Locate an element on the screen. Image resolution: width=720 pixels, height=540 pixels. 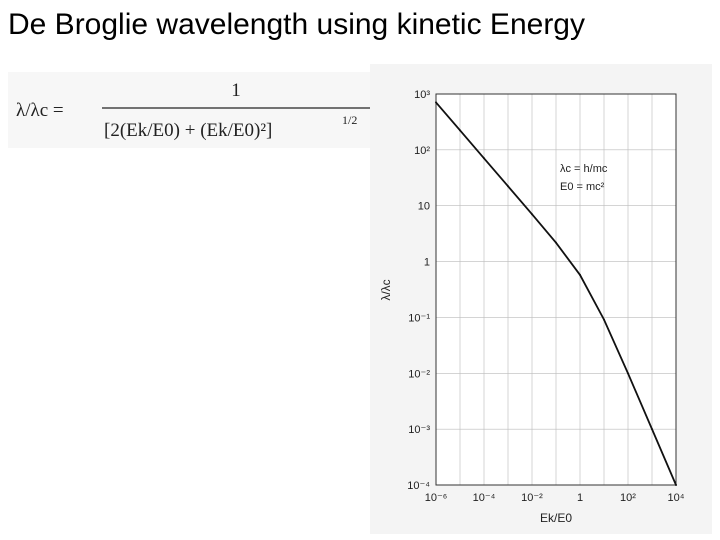
y-tick-label: 10⁻¹ is located at coordinates (419, 318).